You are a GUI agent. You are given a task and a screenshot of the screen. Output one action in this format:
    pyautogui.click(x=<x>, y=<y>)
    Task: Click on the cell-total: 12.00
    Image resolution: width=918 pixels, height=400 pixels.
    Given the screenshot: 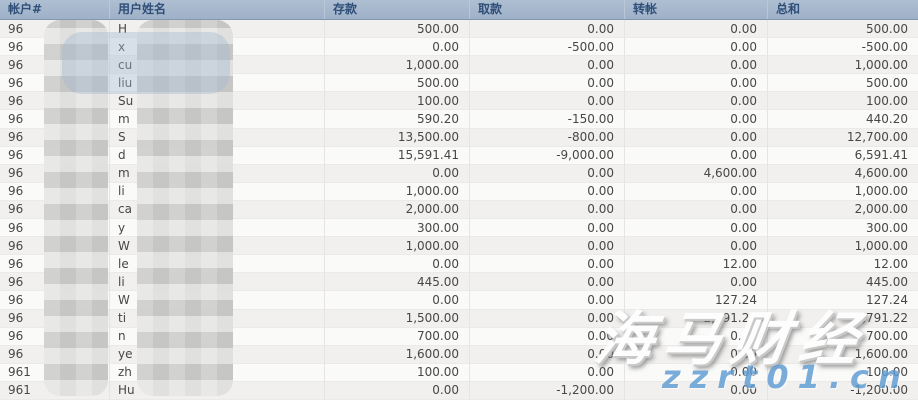 What is the action you would take?
    pyautogui.click(x=843, y=264)
    